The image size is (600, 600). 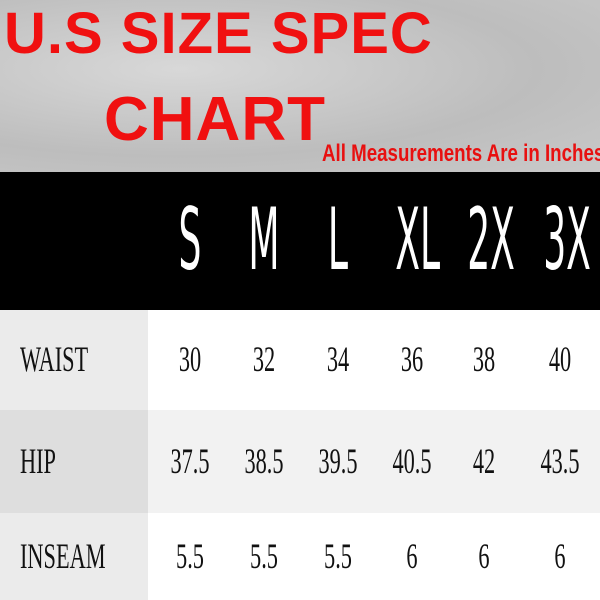 I want to click on size-header-s: S, so click(x=190, y=240).